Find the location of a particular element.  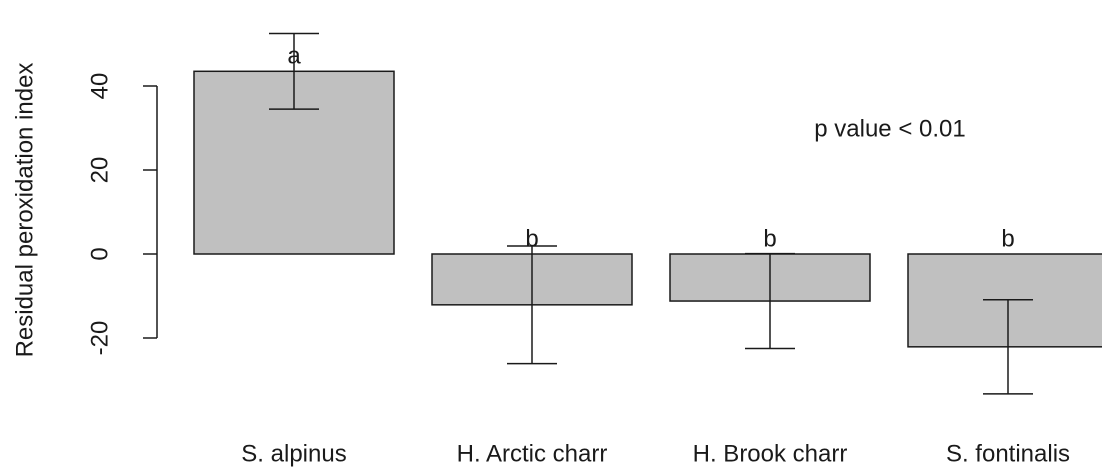

y-tick-label: 40 is located at coordinates (99, 86).